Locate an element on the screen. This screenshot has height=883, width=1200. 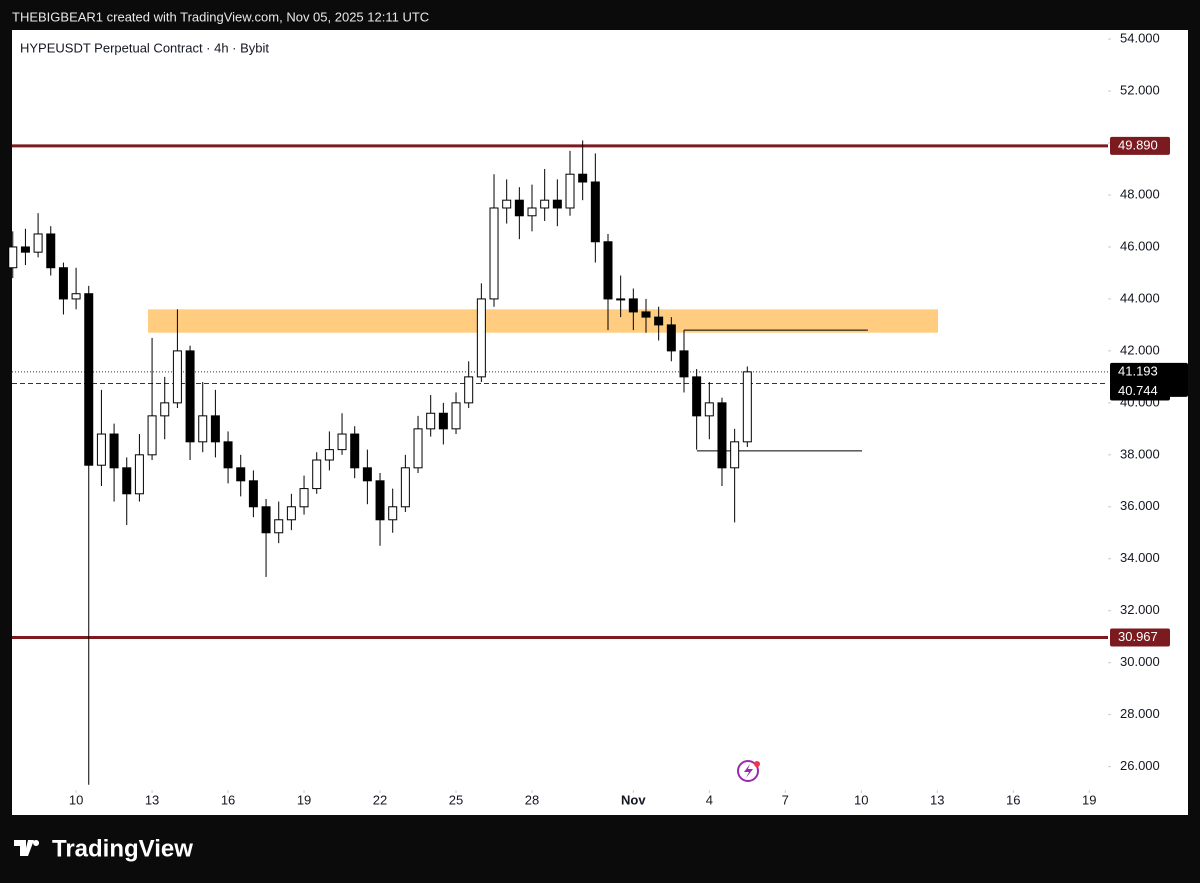
zone is located at coordinates (543, 321).